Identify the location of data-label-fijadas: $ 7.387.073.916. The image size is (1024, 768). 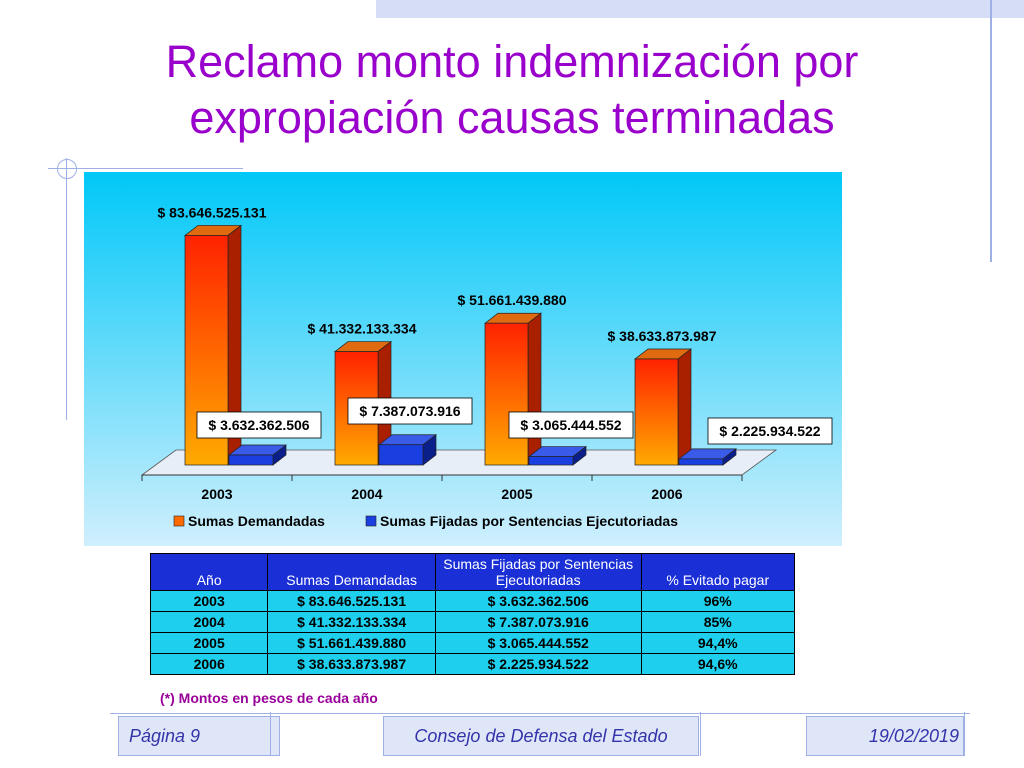
(409, 411).